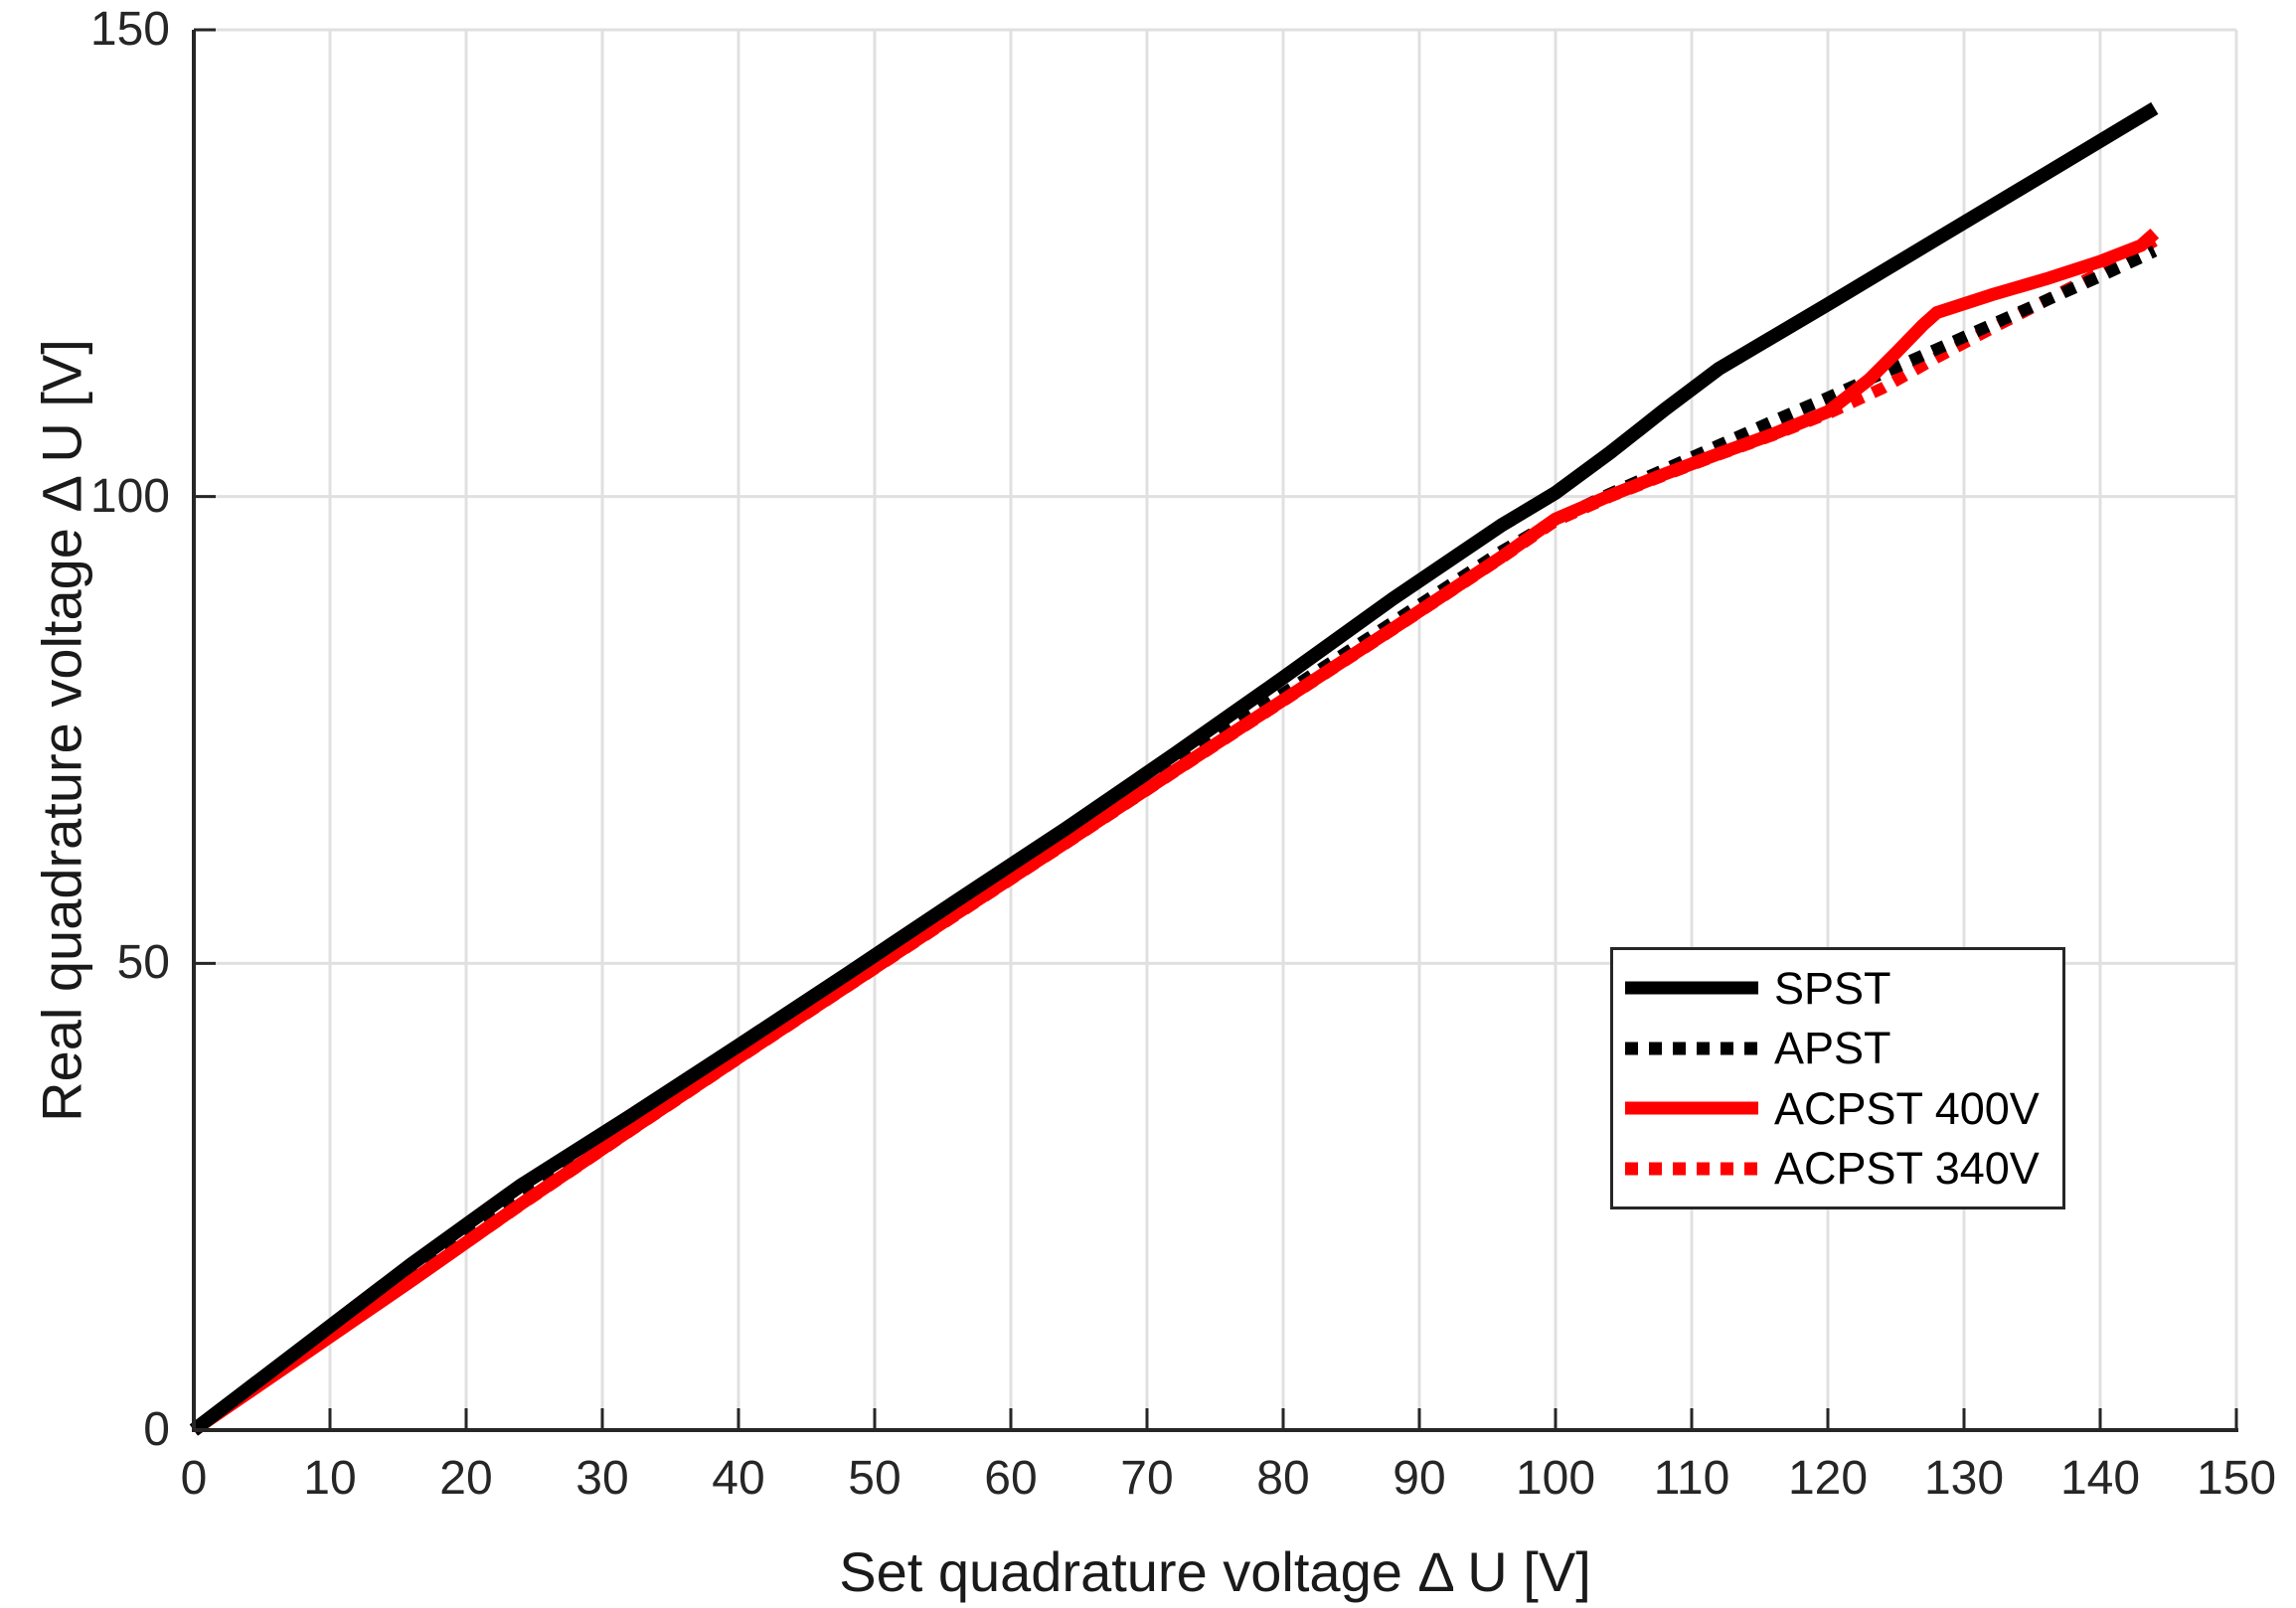 This screenshot has height=1608, width=2296. I want to click on y-tick-label: 0, so click(156, 1430).